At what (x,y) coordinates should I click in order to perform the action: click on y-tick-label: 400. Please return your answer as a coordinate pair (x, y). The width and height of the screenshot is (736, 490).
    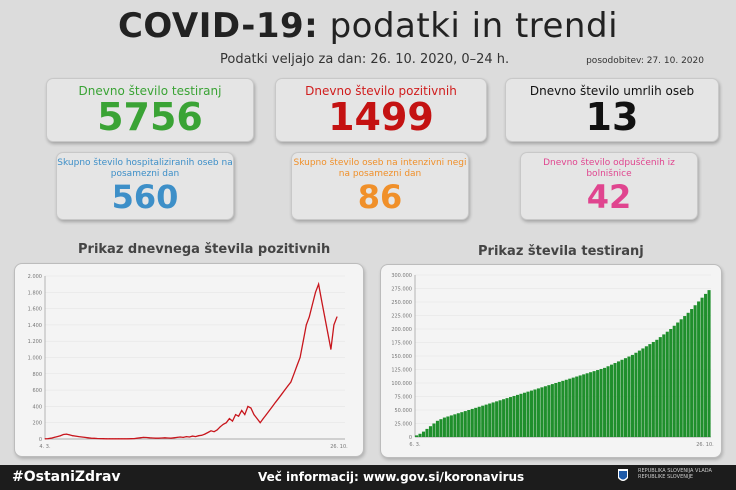
    Looking at the image, I should click on (37, 407).